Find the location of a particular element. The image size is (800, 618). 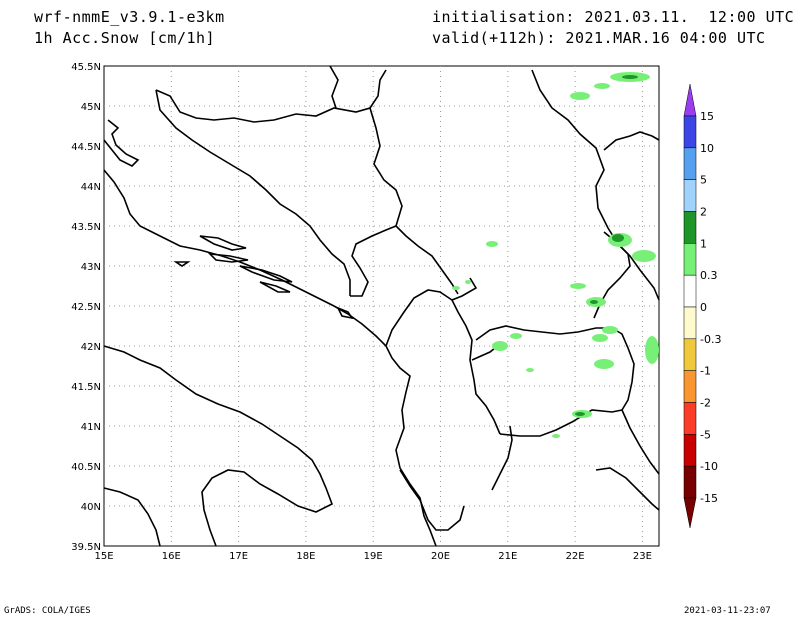

colorbar-top-arrow is located at coordinates (690, 100).